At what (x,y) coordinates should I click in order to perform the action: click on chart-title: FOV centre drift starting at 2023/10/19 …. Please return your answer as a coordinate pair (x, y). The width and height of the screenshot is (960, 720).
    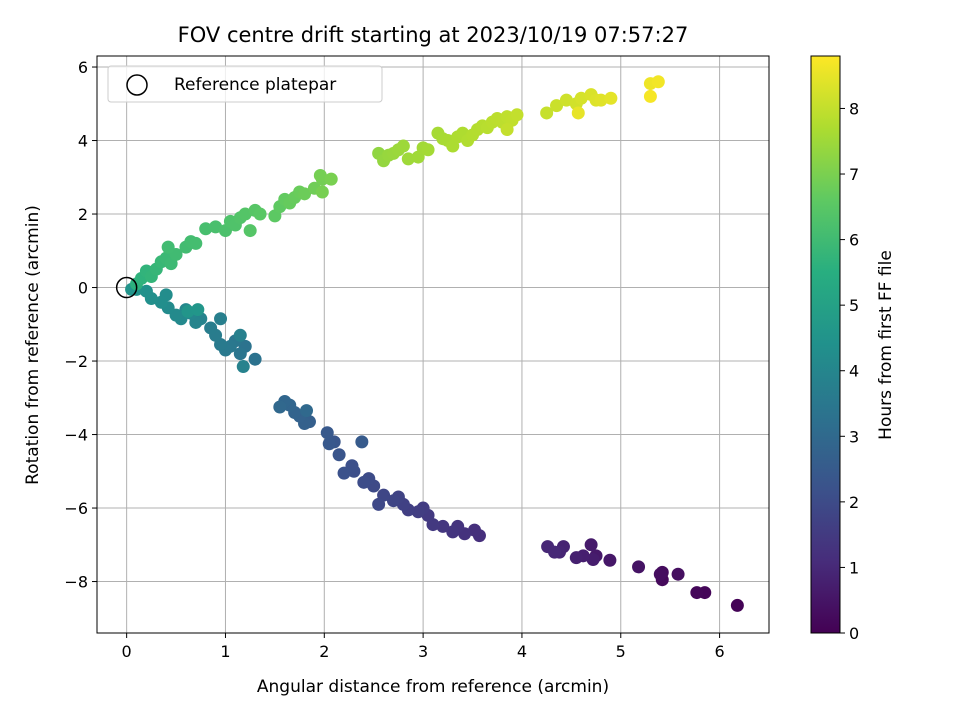
    Looking at the image, I should click on (433, 35).